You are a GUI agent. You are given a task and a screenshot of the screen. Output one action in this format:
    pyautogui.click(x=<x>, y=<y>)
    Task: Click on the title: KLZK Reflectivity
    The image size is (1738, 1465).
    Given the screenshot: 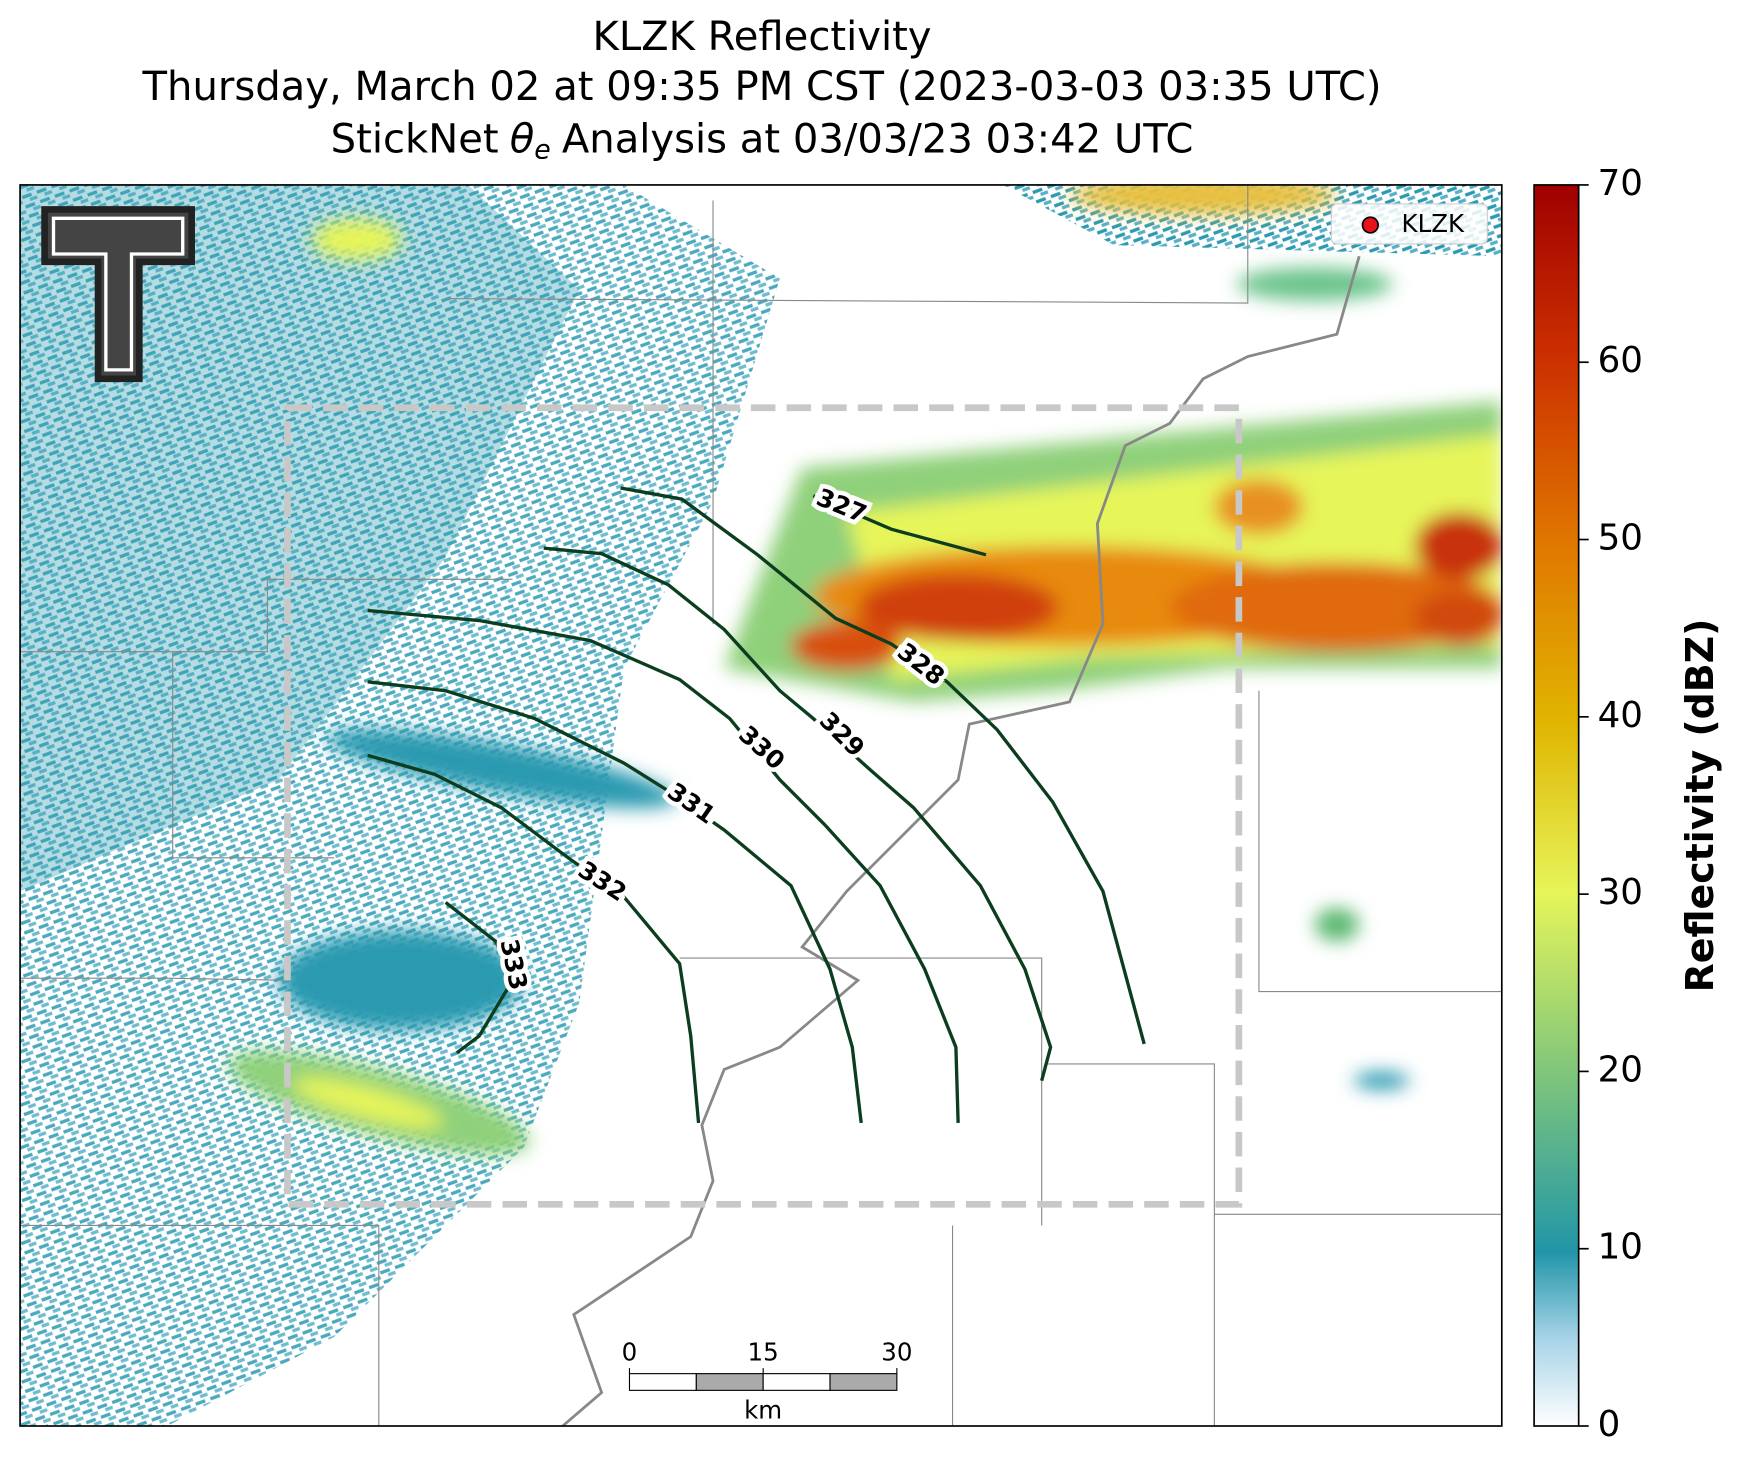 What is the action you would take?
    pyautogui.click(x=762, y=37)
    